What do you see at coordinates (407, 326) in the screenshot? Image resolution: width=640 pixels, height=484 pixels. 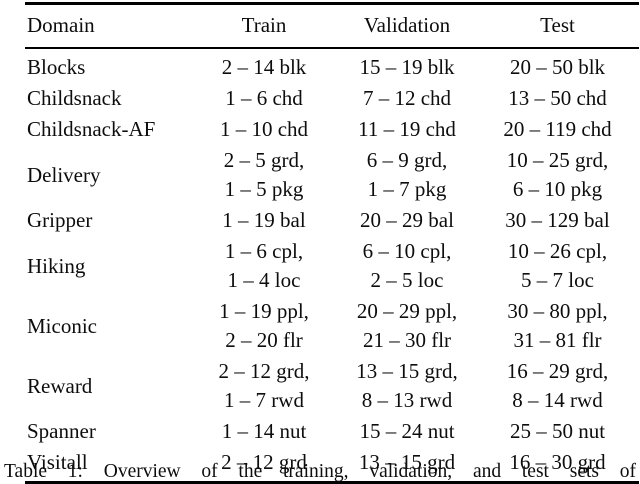 I see `validation-cell: 20 – 29 ppl, 21 – 30 flr` at bounding box center [407, 326].